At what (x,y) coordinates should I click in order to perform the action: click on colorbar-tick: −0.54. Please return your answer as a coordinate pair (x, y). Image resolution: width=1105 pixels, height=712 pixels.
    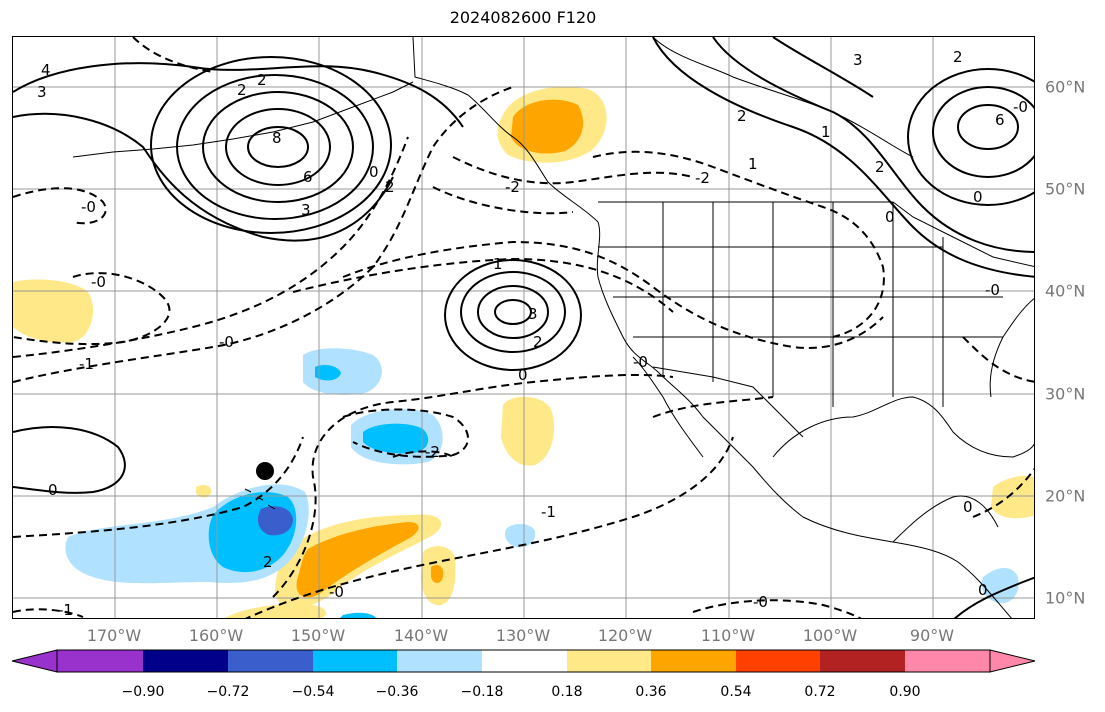
    Looking at the image, I should click on (313, 692).